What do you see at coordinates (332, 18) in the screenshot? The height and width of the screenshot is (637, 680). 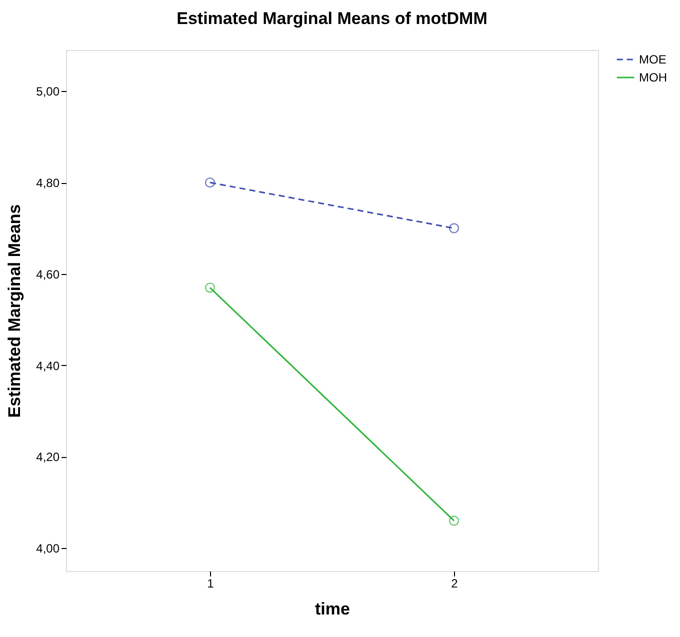 I see `chart-title: Estimated Marginal Means of motDMM` at bounding box center [332, 18].